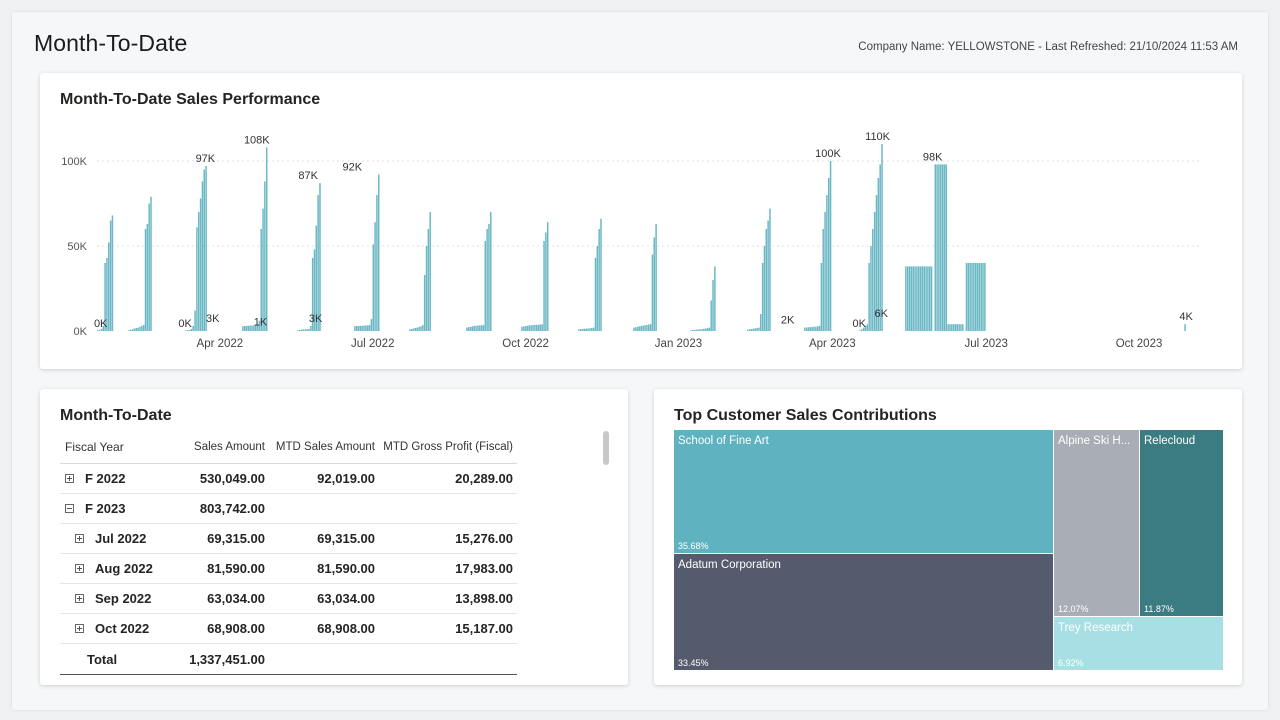  I want to click on collapse-minus-icon, so click(69, 508).